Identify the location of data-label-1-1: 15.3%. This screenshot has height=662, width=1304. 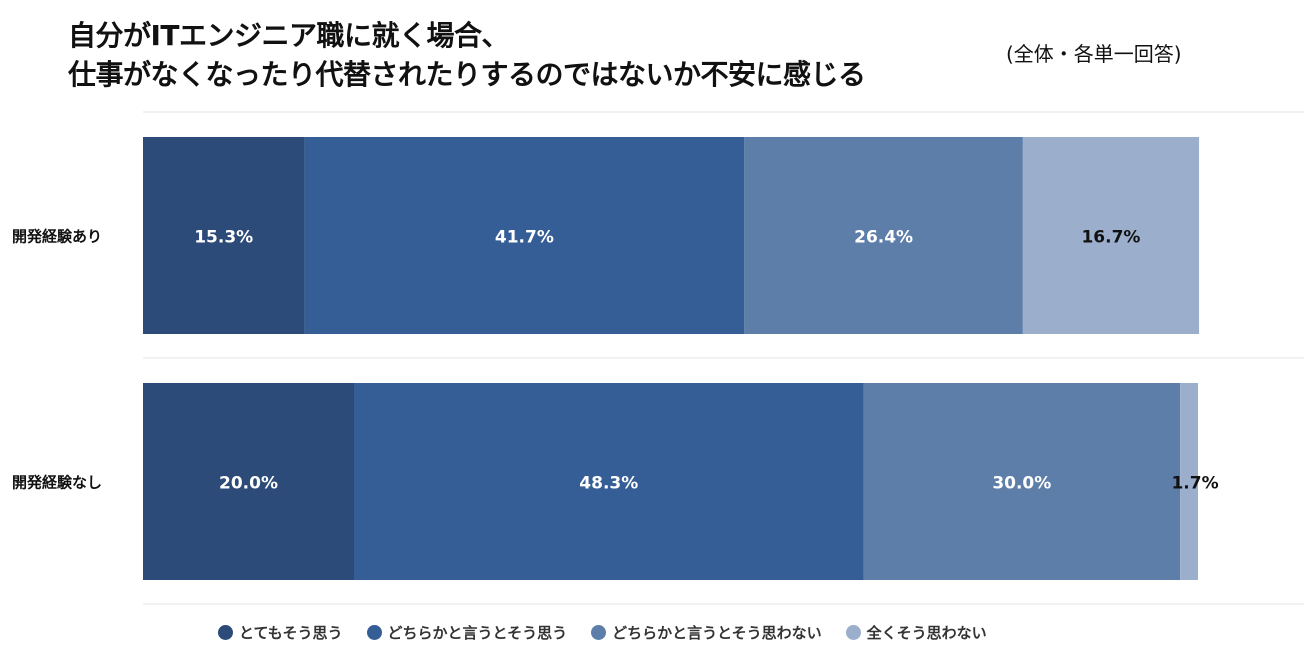
(223, 238).